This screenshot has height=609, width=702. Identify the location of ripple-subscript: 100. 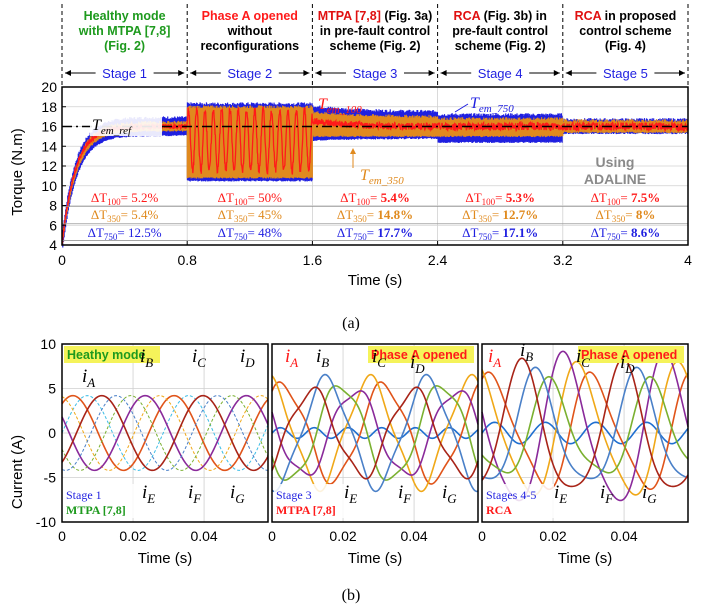
(489, 202).